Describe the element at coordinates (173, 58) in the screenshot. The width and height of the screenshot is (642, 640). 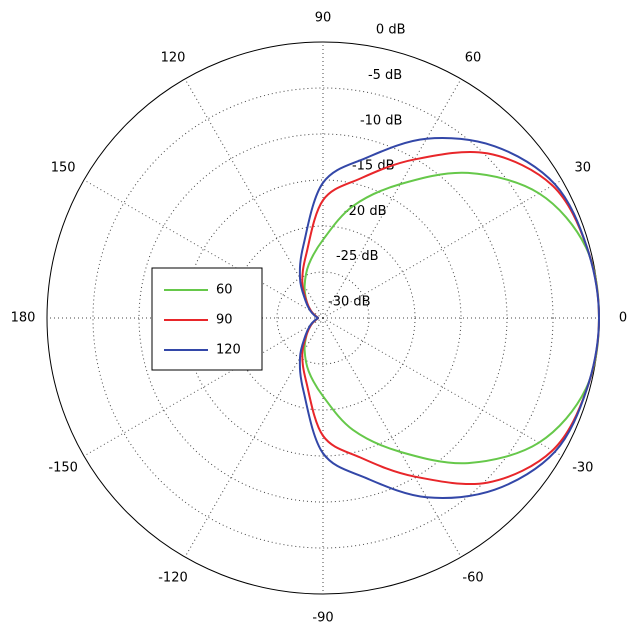
I see `angle-label: 120` at that location.